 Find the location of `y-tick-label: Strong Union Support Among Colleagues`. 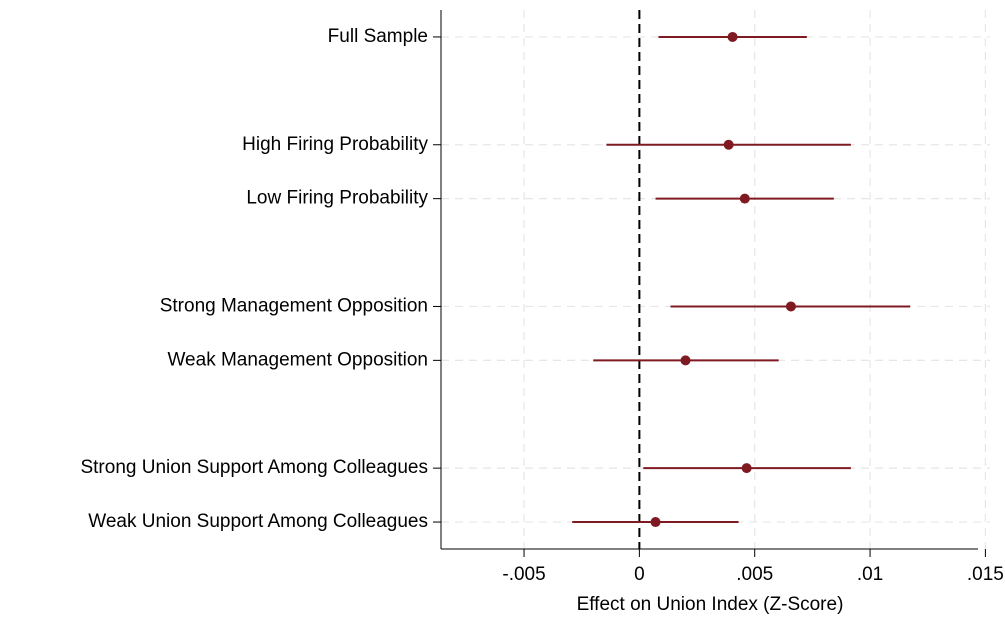

y-tick-label: Strong Union Support Among Colleagues is located at coordinates (254, 467).